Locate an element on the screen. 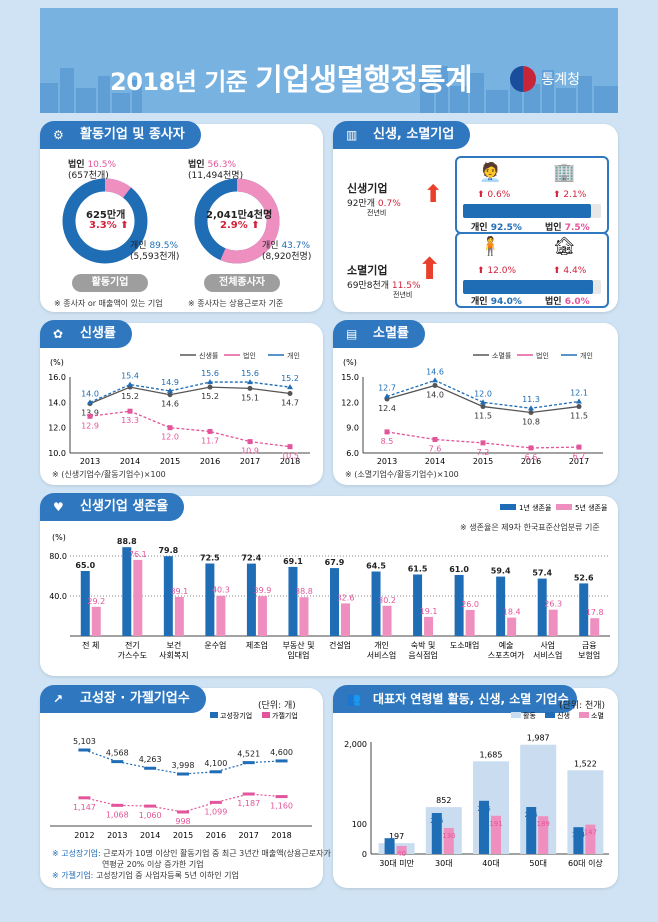 This screenshot has width=658, height=922. data-label: 6.7 is located at coordinates (579, 456).